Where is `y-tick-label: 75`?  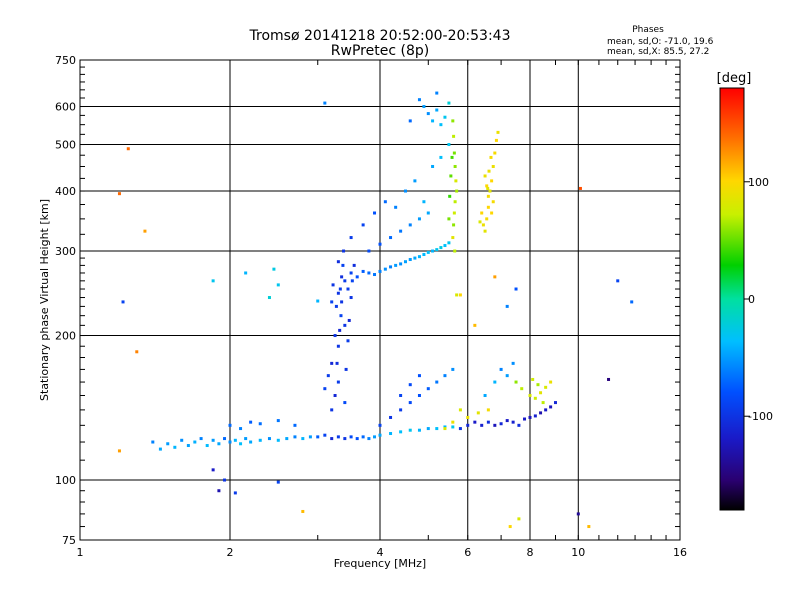
y-tick-label: 75 is located at coordinates (69, 540).